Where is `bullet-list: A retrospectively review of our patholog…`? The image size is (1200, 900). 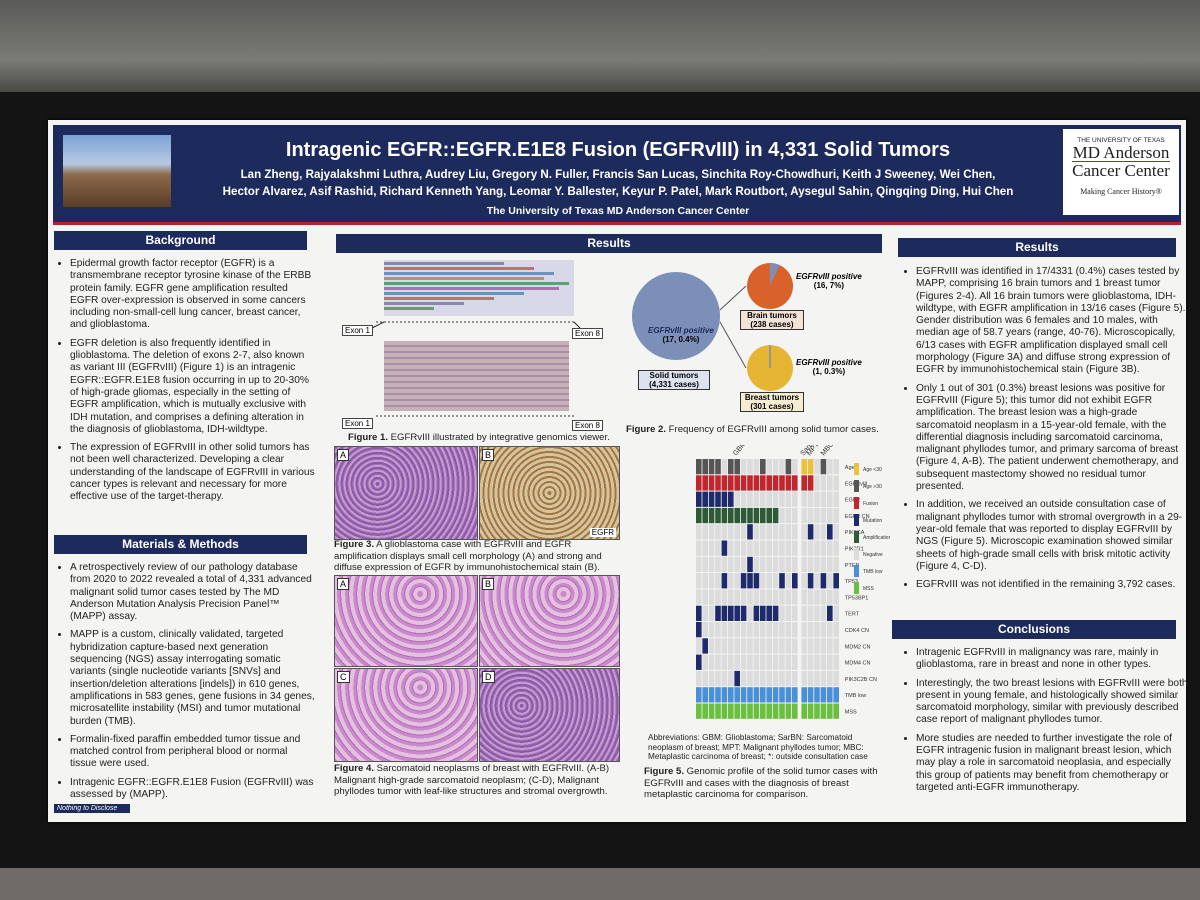 bullet-list: A retrospectively review of our patholog… is located at coordinates (186, 684).